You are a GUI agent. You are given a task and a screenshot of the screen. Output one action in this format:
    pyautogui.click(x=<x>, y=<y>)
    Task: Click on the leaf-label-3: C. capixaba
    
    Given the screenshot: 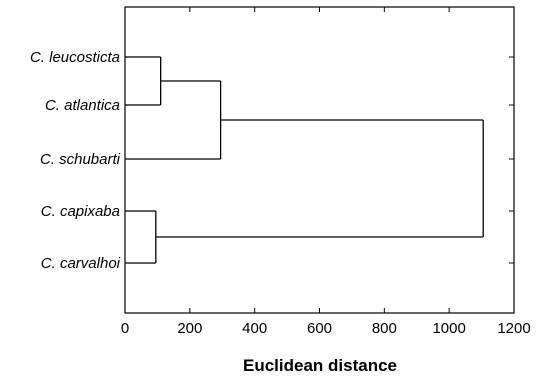 What is the action you would take?
    pyautogui.click(x=80, y=211)
    